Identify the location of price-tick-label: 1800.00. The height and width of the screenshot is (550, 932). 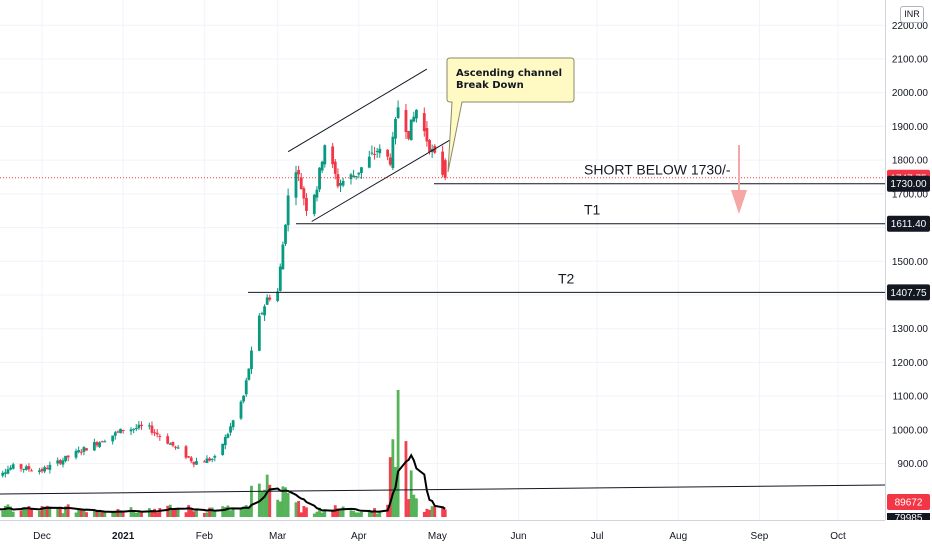
(910, 161).